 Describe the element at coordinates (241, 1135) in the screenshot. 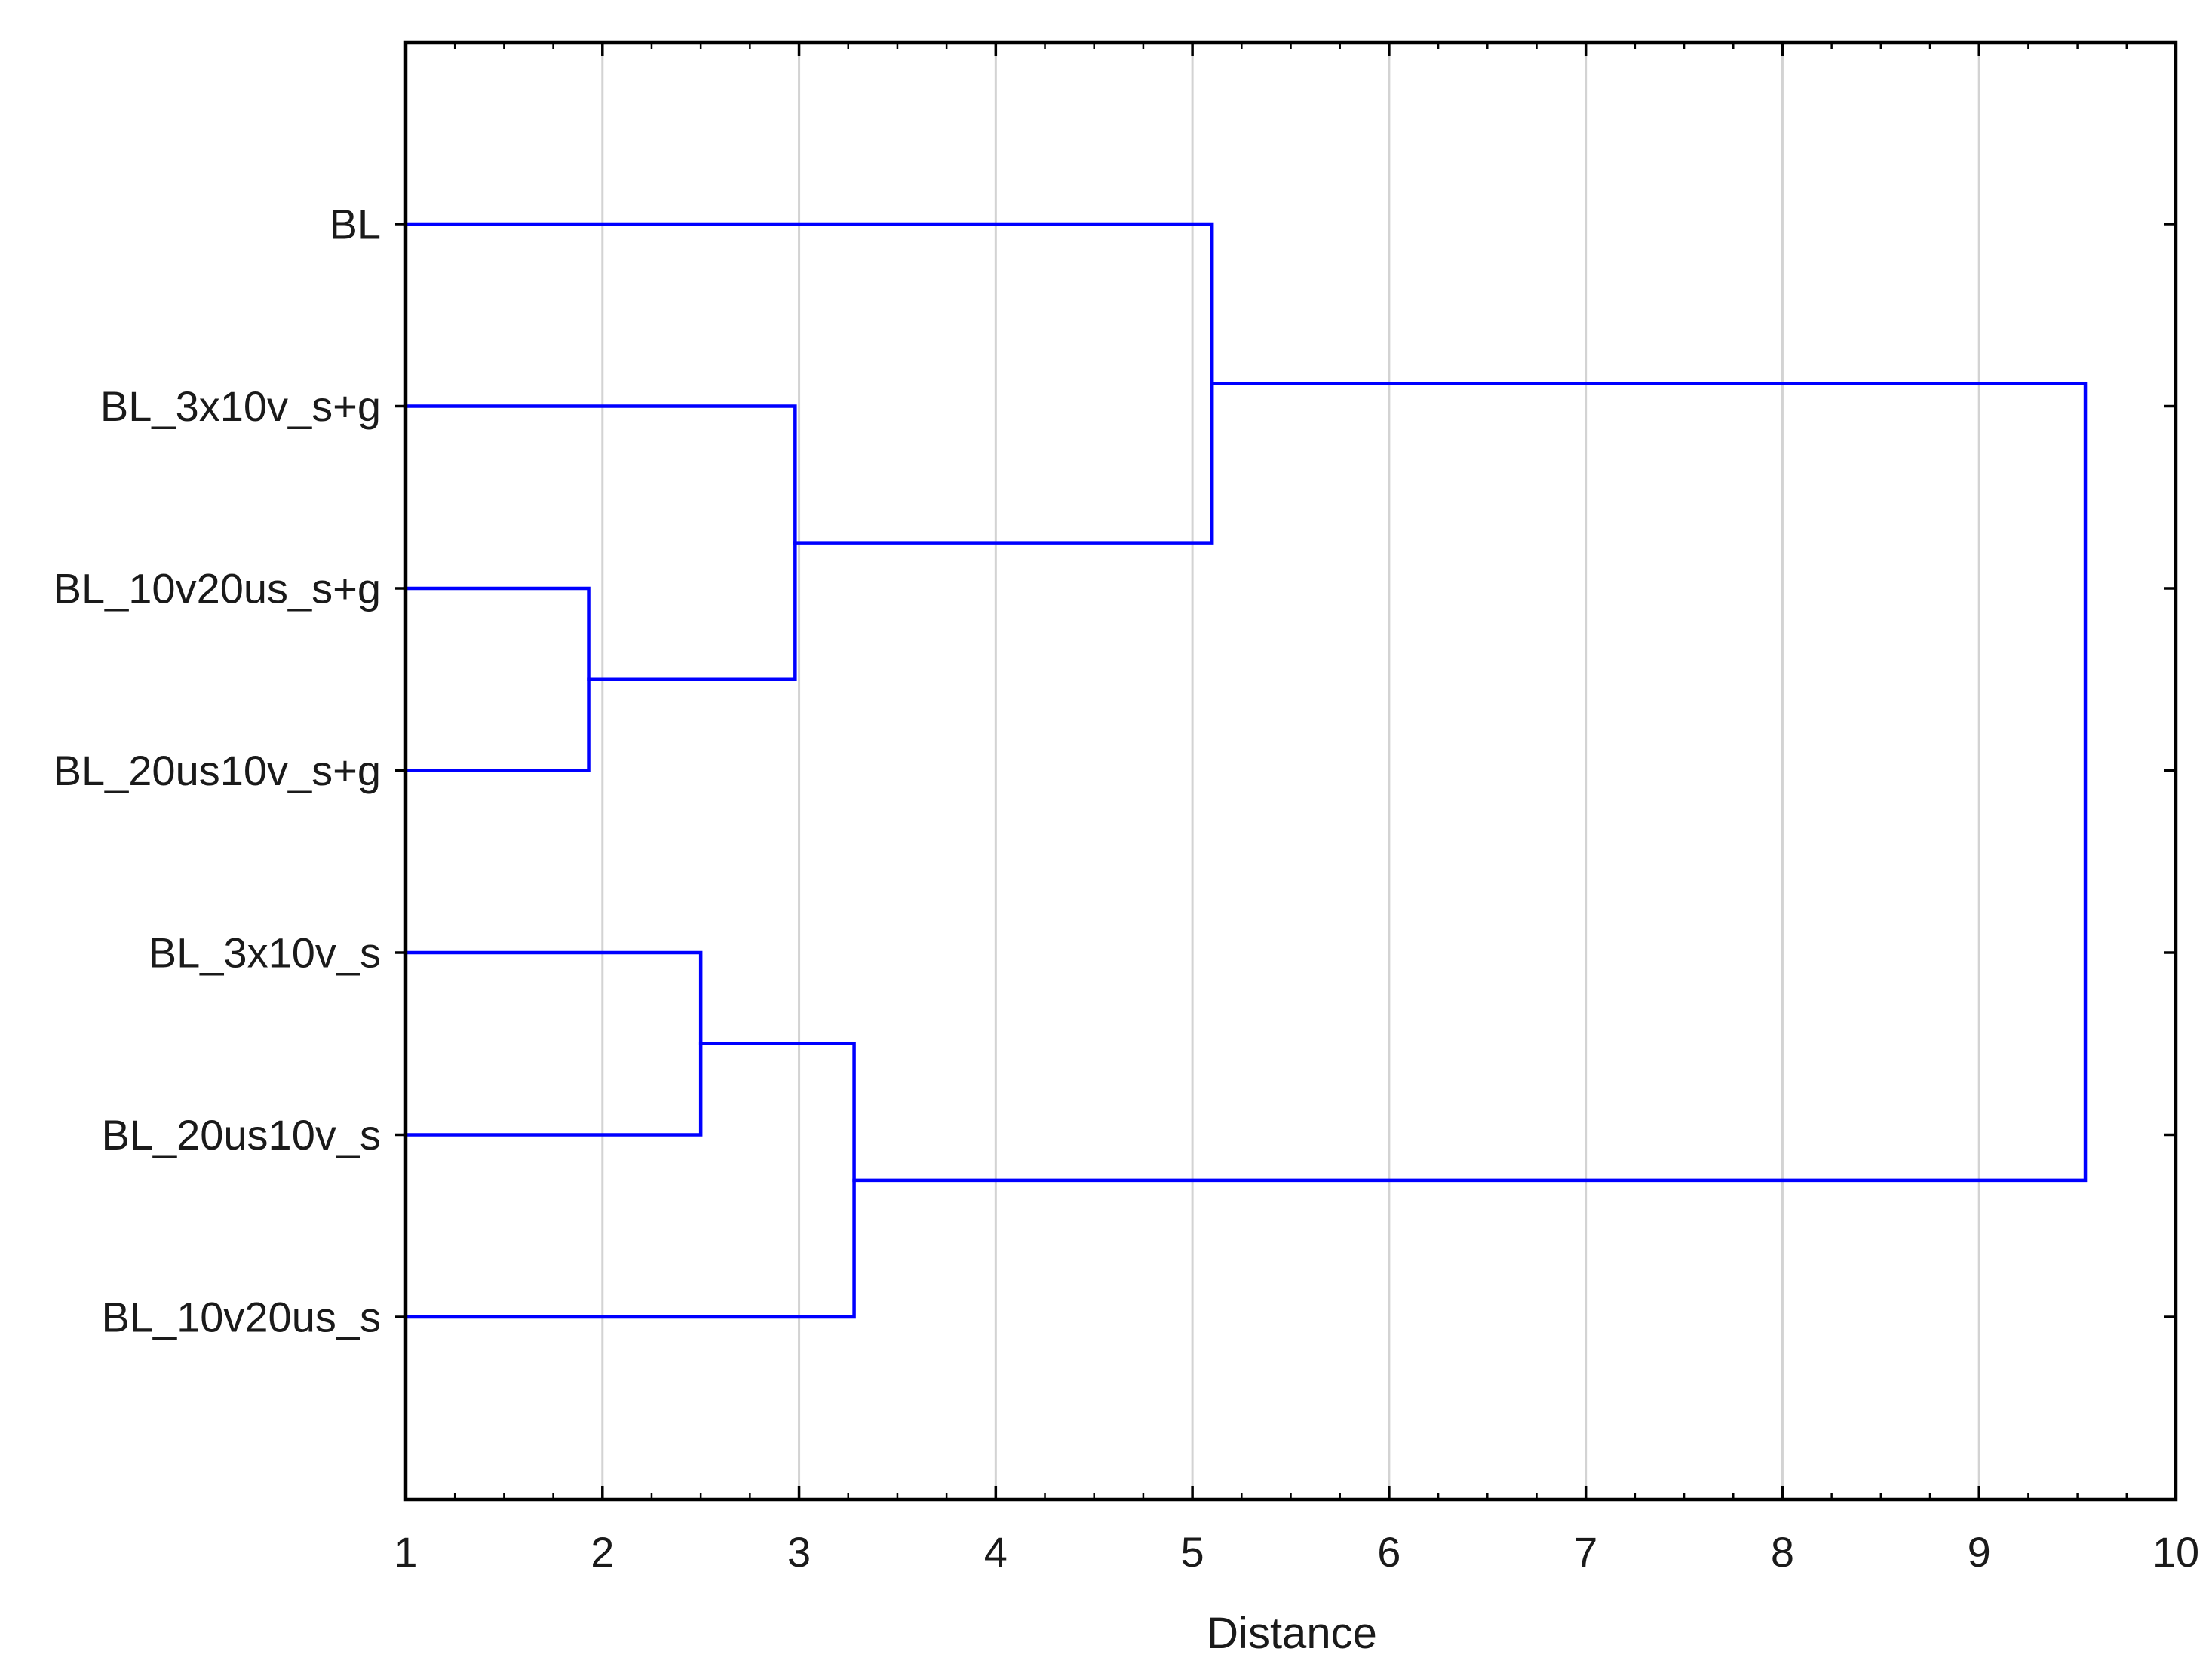

I see `leaf-label: BL_20us10v_s` at that location.